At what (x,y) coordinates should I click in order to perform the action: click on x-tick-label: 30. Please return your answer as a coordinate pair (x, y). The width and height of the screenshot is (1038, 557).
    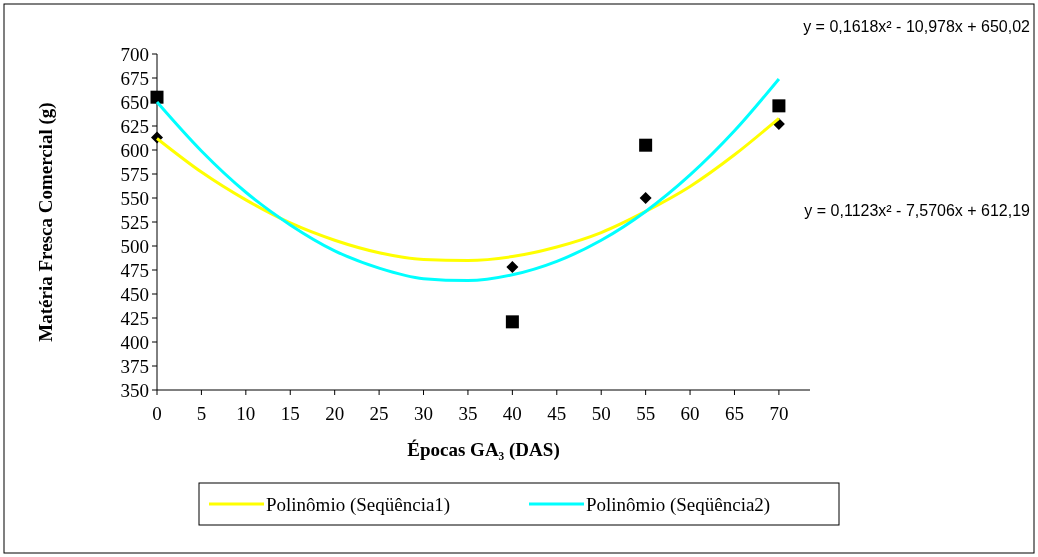
    Looking at the image, I should click on (424, 413).